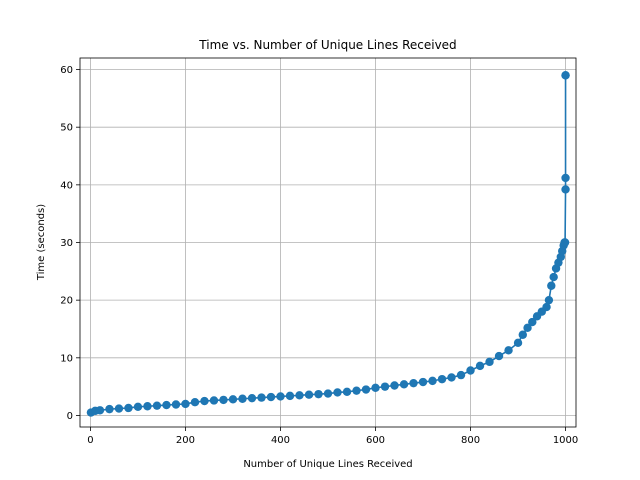 This screenshot has width=640, height=480. Describe the element at coordinates (375, 440) in the screenshot. I see `x-tick-label: 600` at that location.